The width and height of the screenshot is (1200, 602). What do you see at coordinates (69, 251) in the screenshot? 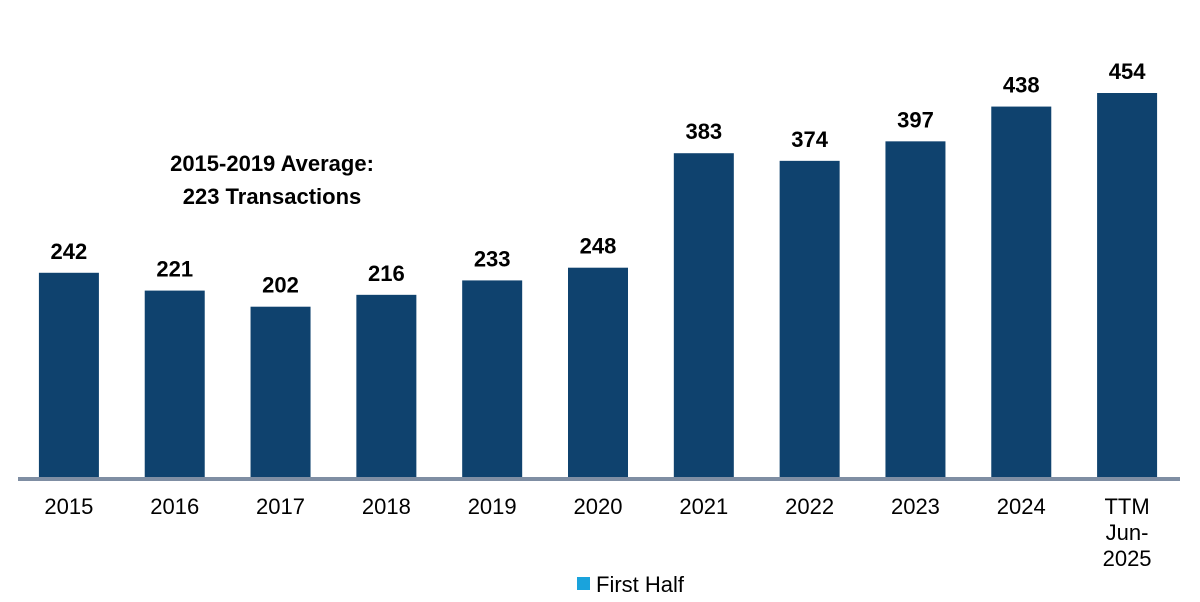
I see `data-label: 242` at bounding box center [69, 251].